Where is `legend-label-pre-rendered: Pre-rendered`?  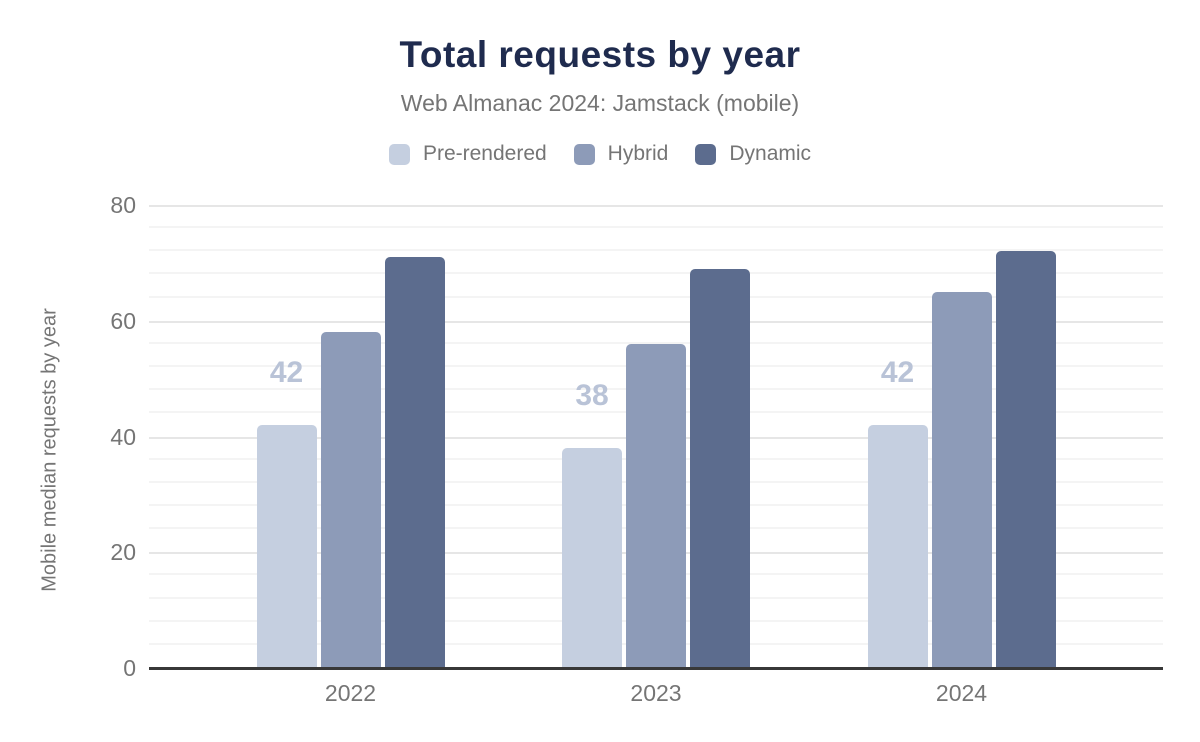 legend-label-pre-rendered: Pre-rendered is located at coordinates (484, 153).